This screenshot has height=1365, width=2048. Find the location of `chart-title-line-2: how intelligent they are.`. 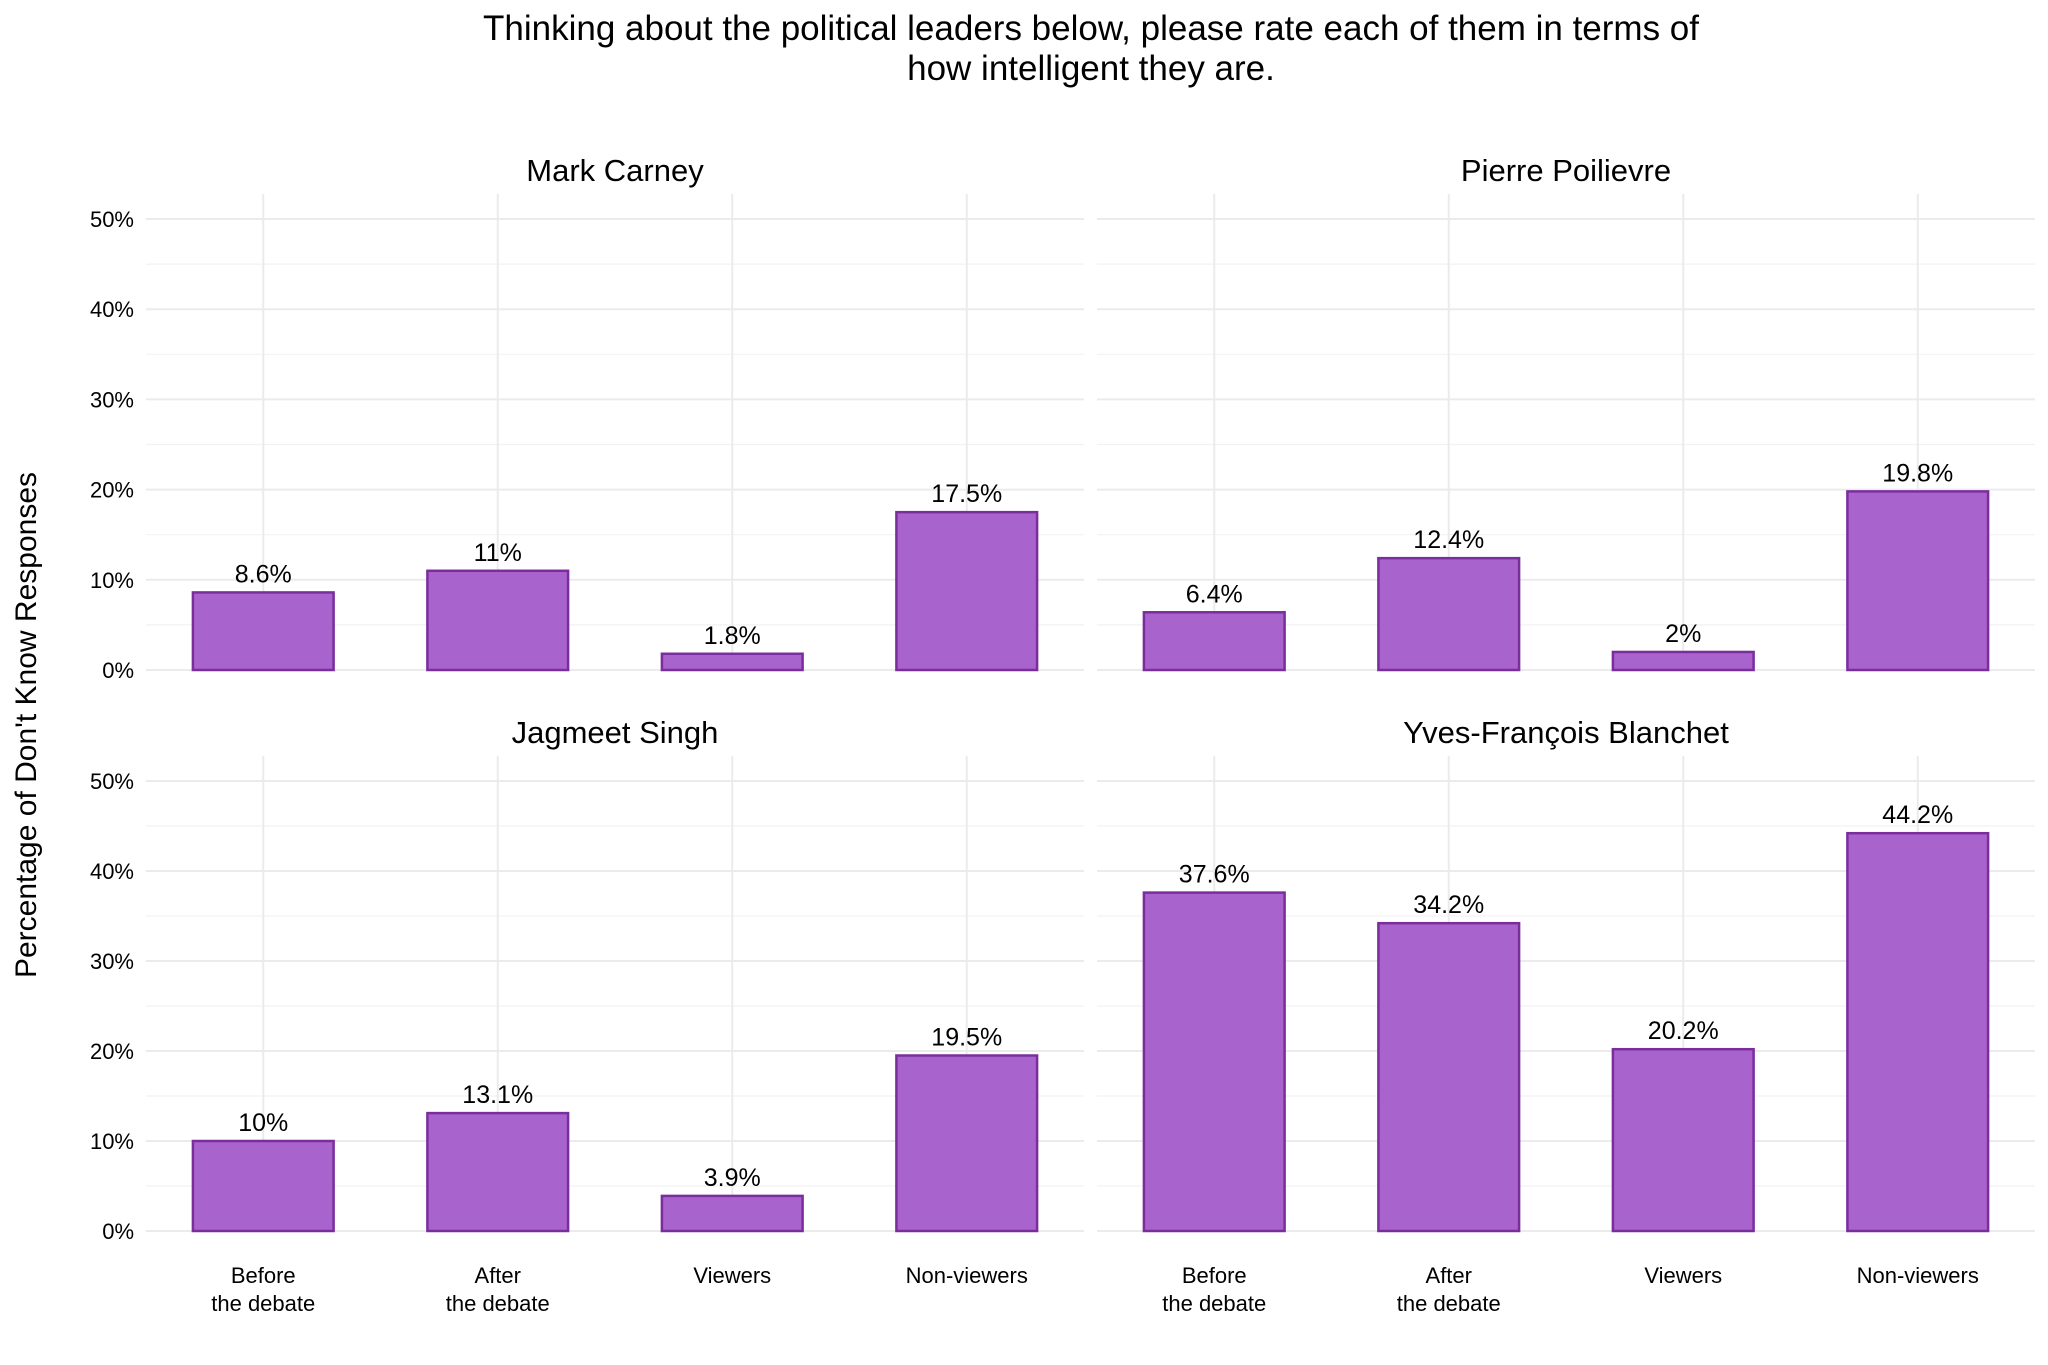

chart-title-line-2: how intelligent they are. is located at coordinates (1091, 68).